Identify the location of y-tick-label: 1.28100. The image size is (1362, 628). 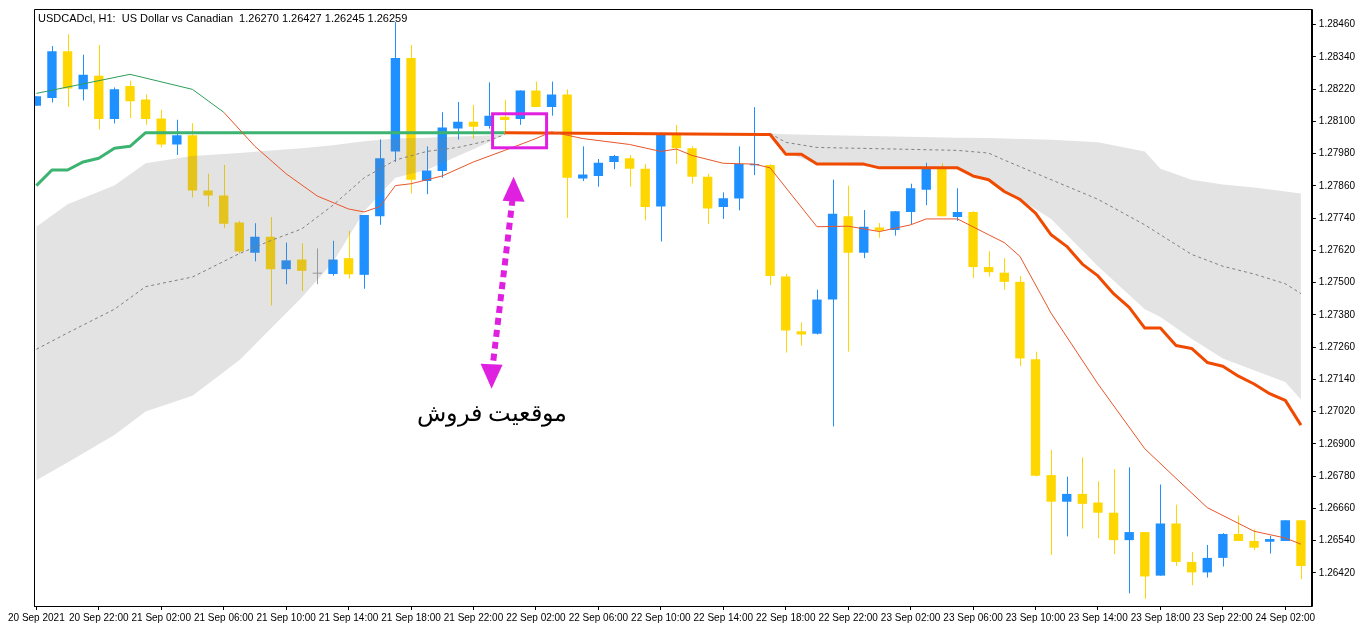
(1337, 121).